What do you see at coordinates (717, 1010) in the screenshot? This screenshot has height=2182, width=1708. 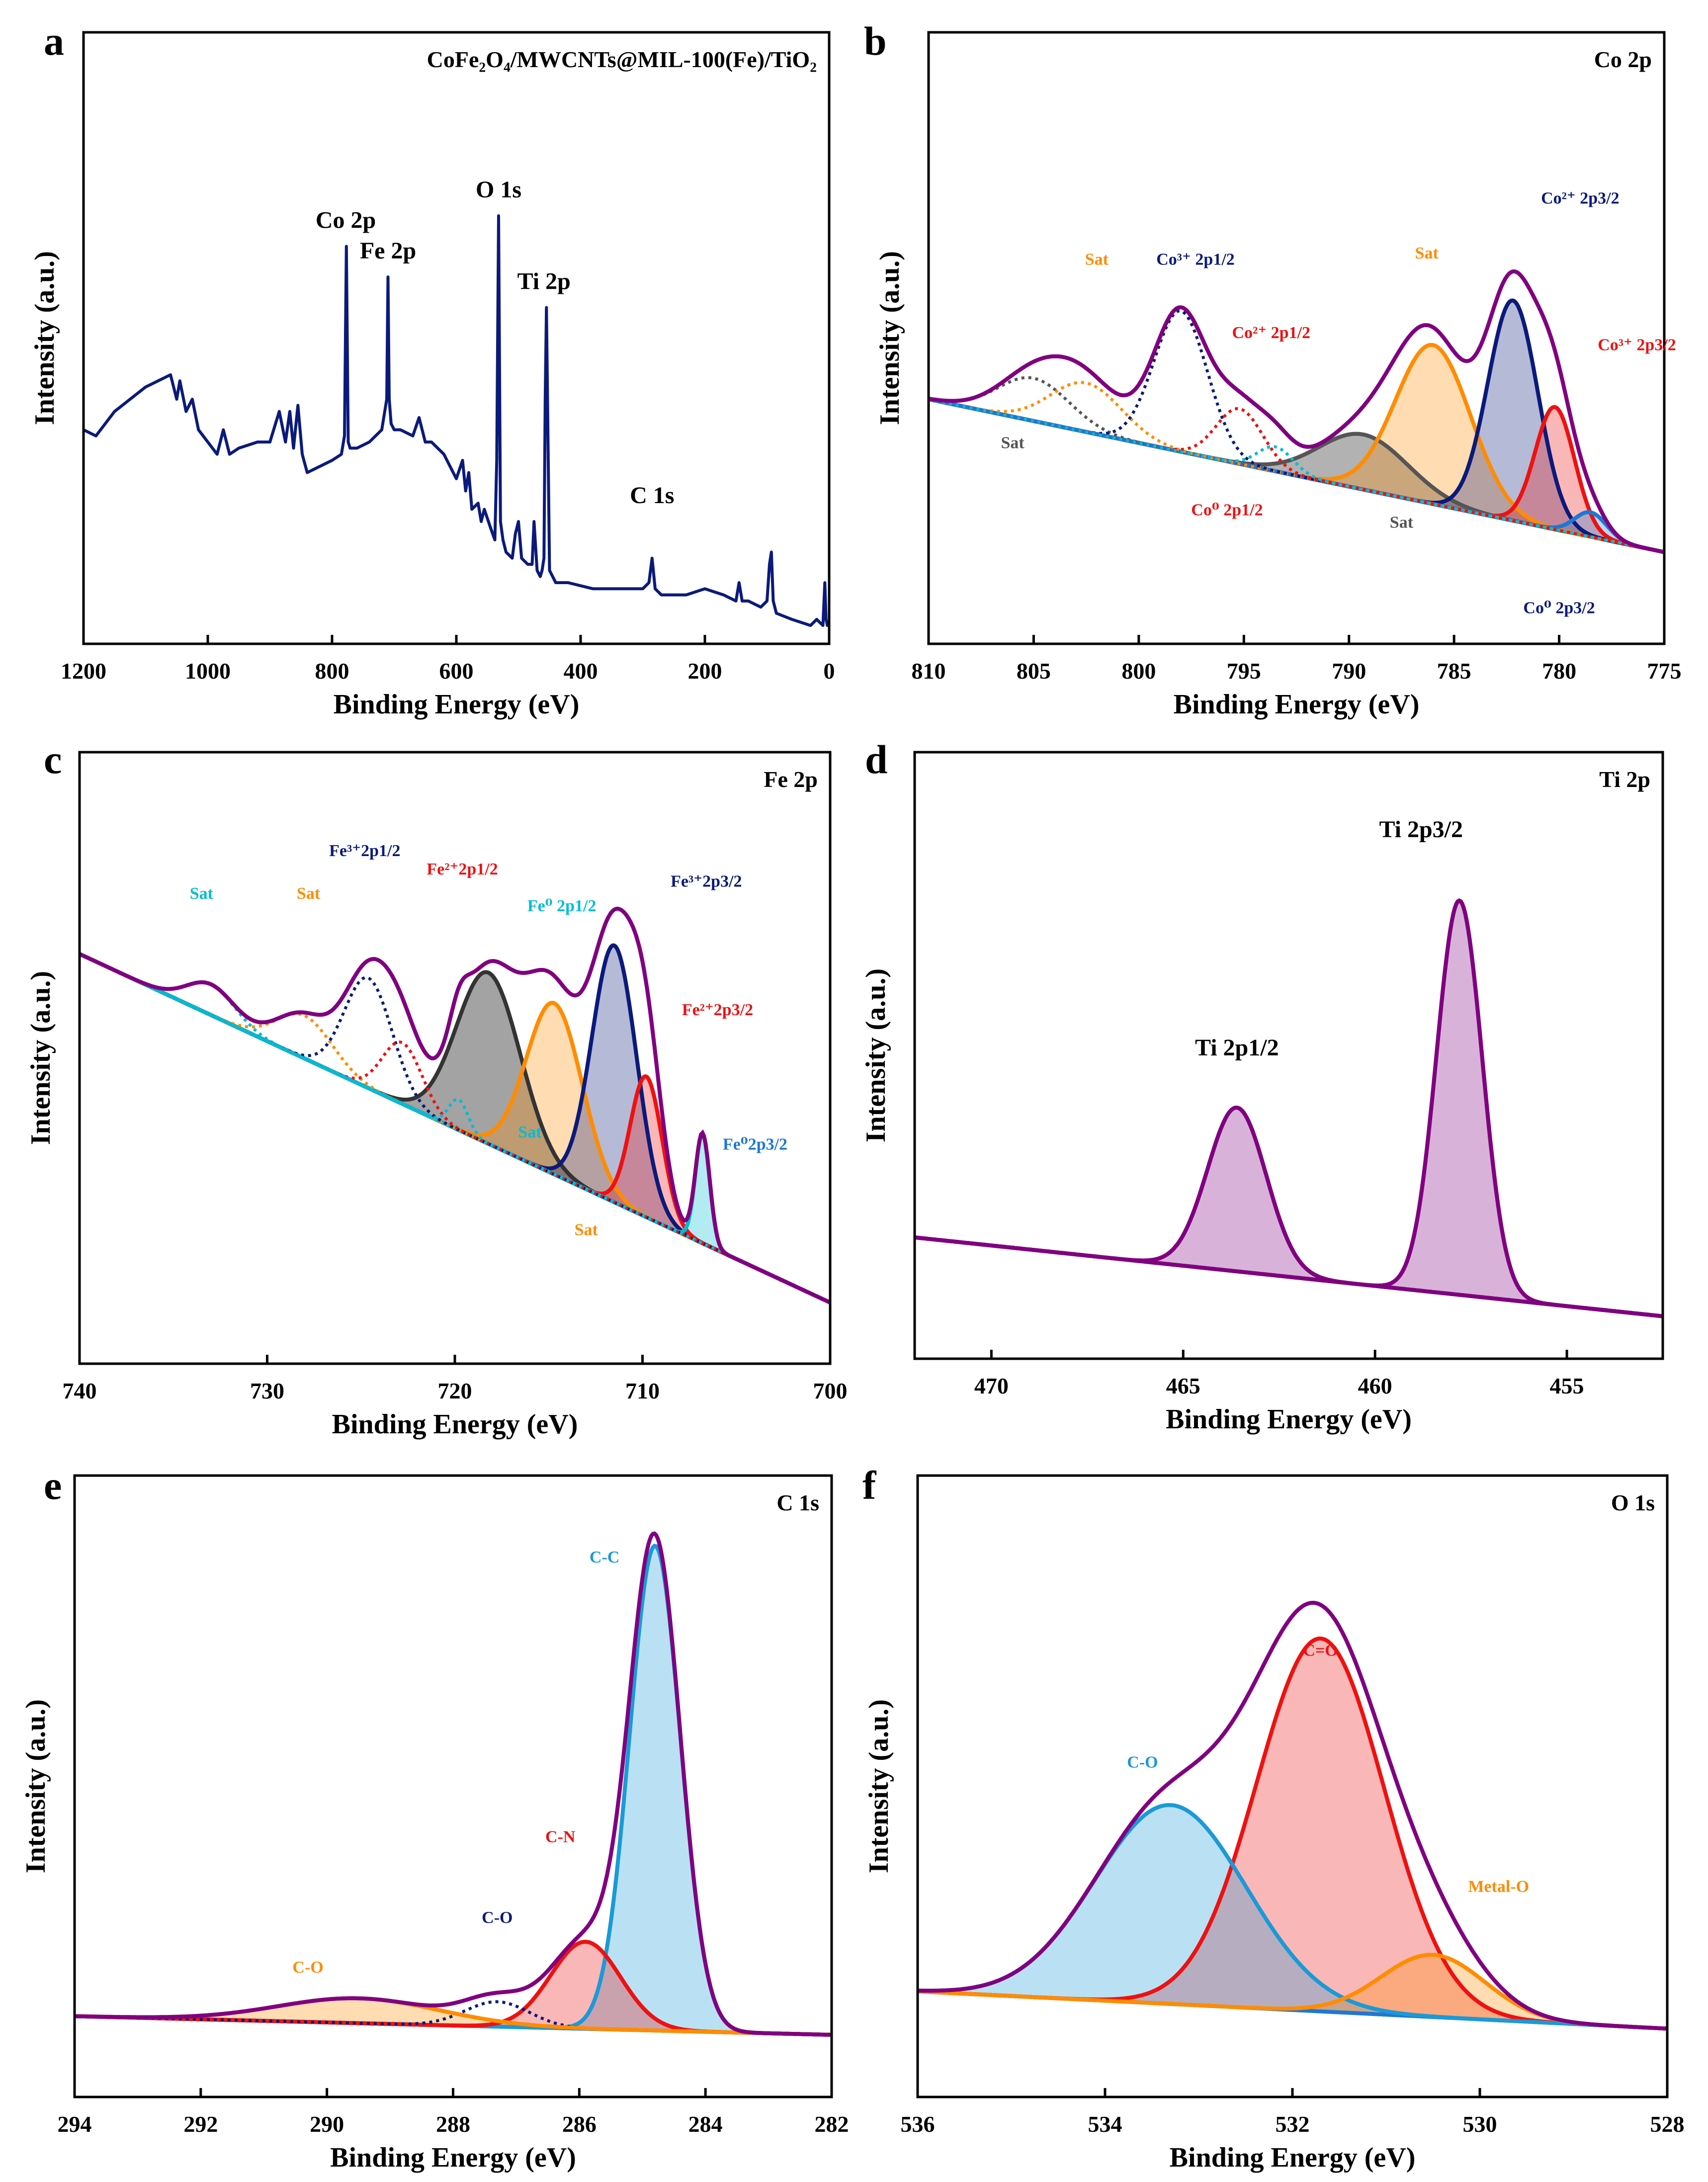 I see `peak-label: Fe²⁺2p3/2` at bounding box center [717, 1010].